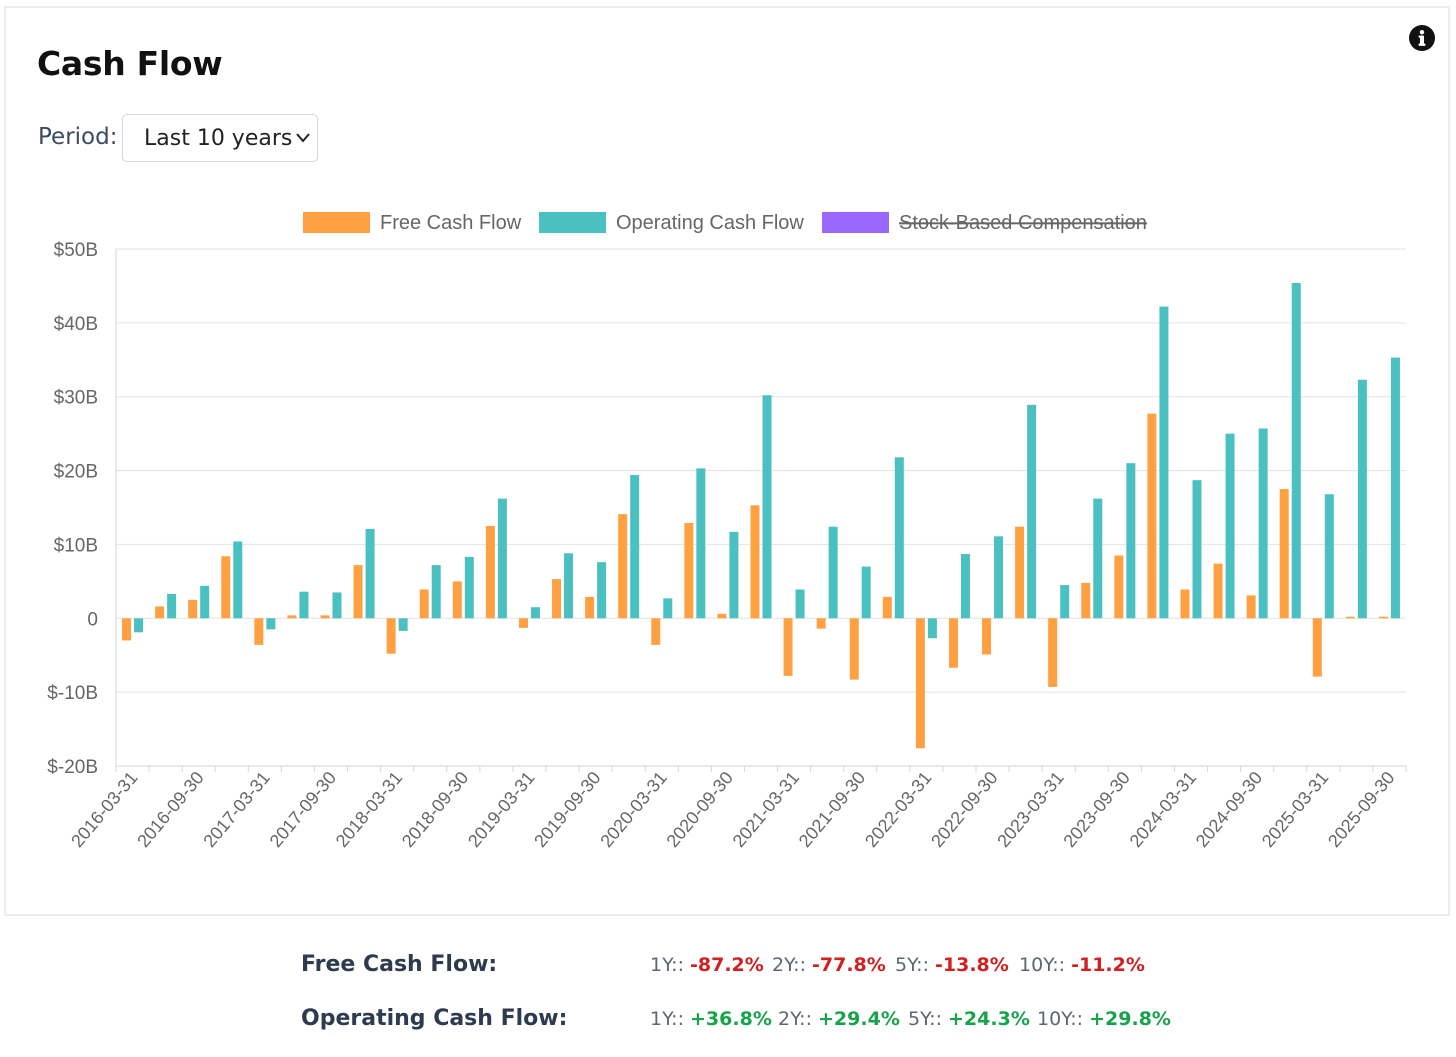 The image size is (1456, 1057). What do you see at coordinates (710, 223) in the screenshot?
I see `legend-item-label: Operating Cash Flow` at bounding box center [710, 223].